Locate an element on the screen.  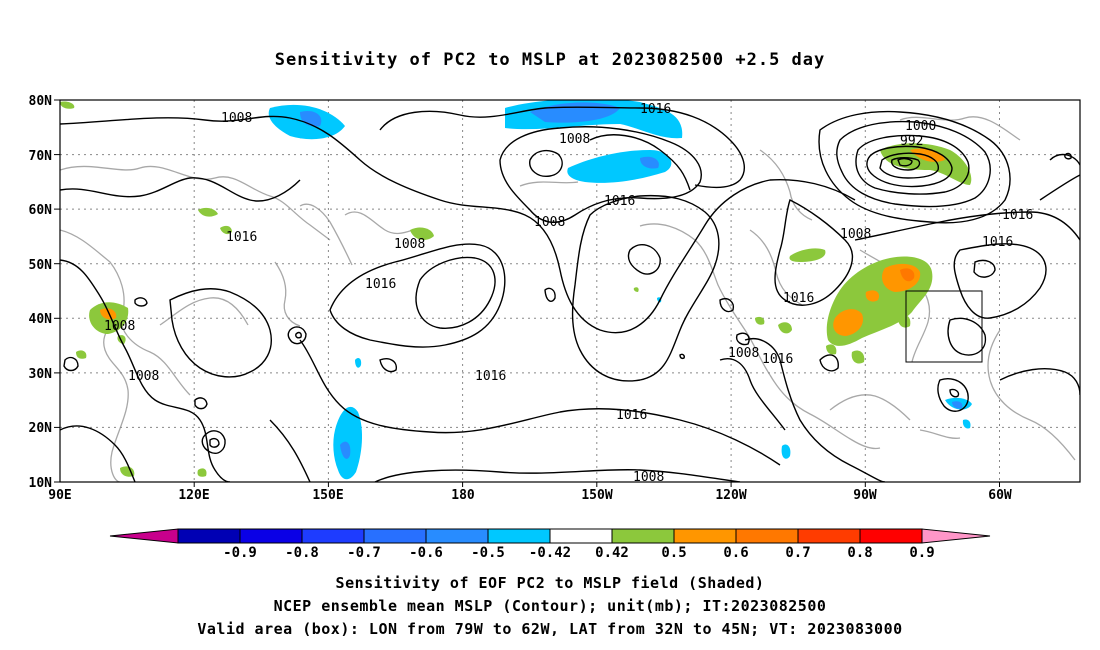
lon-tick-label: 120E is located at coordinates (193, 495).